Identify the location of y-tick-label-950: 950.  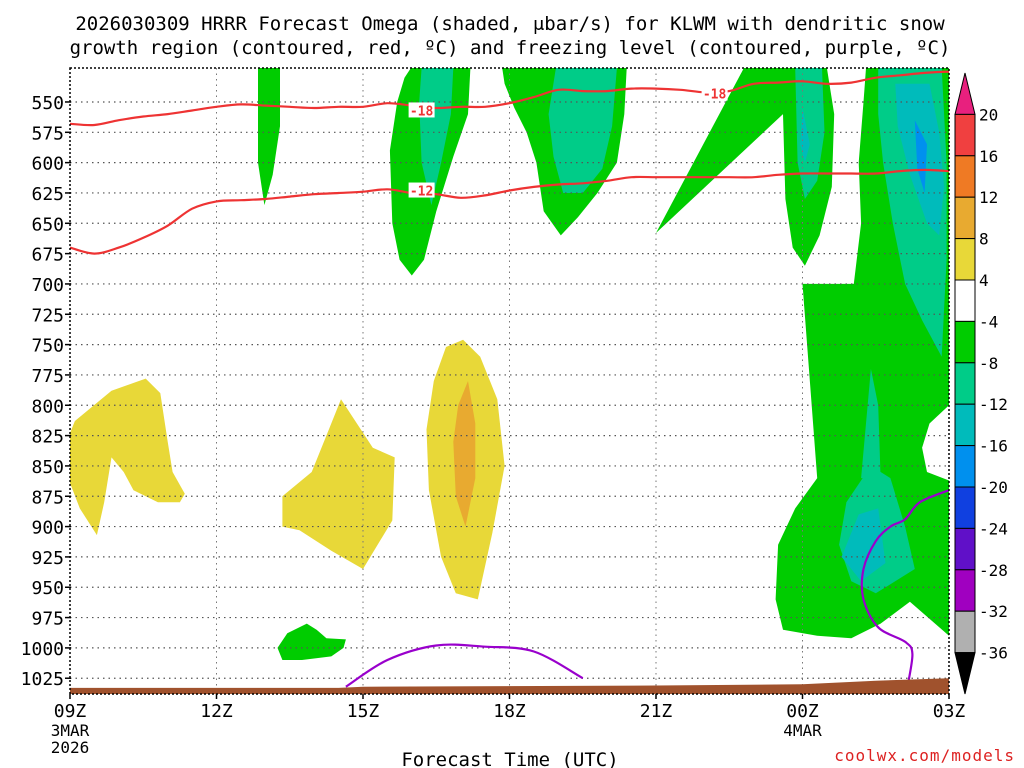
(47, 588).